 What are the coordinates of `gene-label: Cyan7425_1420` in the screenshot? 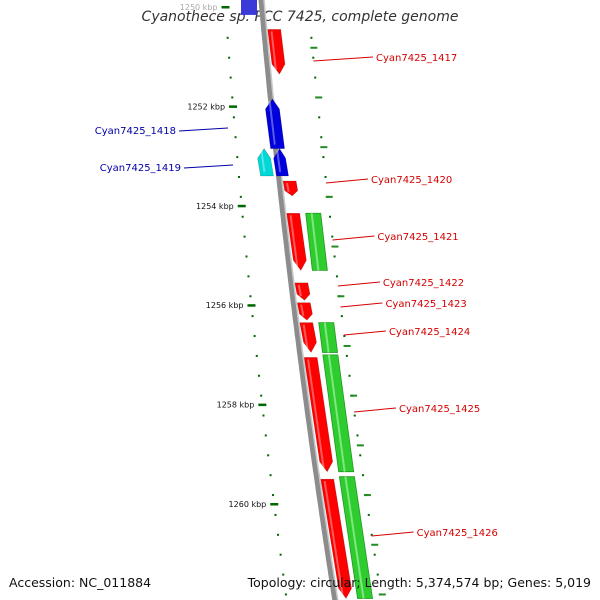 It's located at (411, 180).